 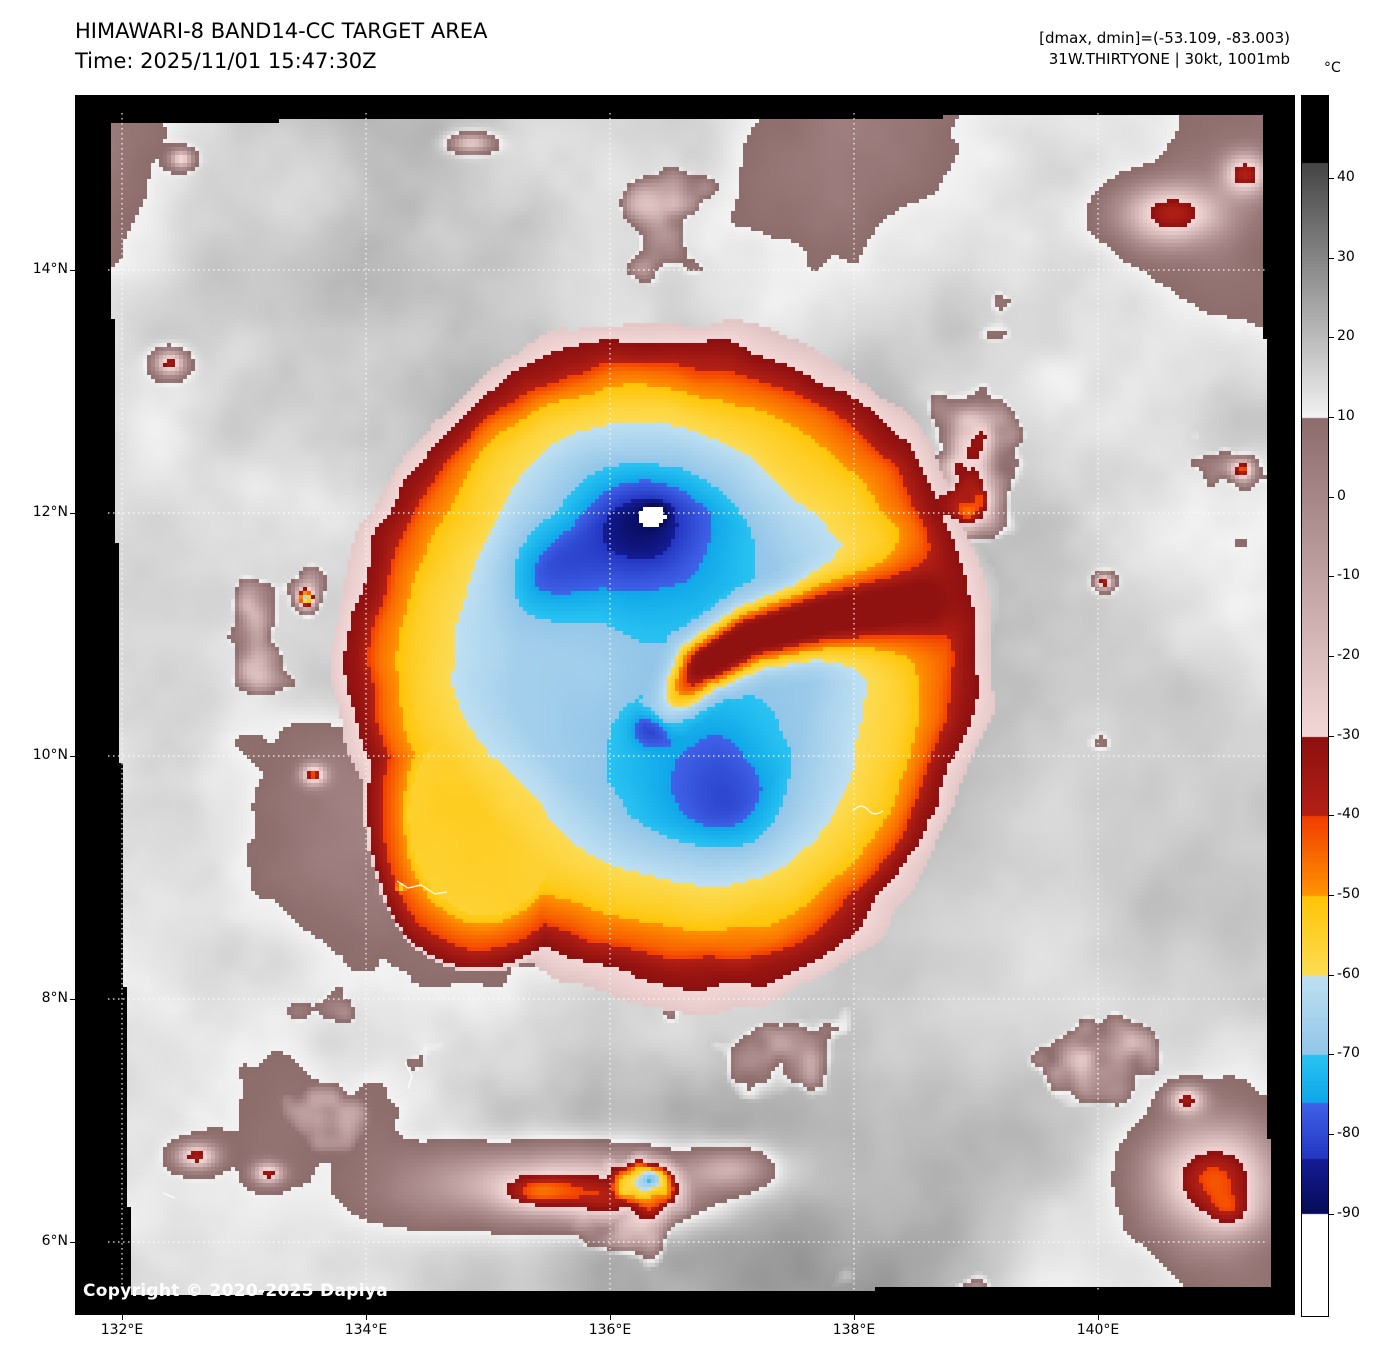 I want to click on copyright-label: Copyright © 2020-2025 Dapiya, so click(x=235, y=1291).